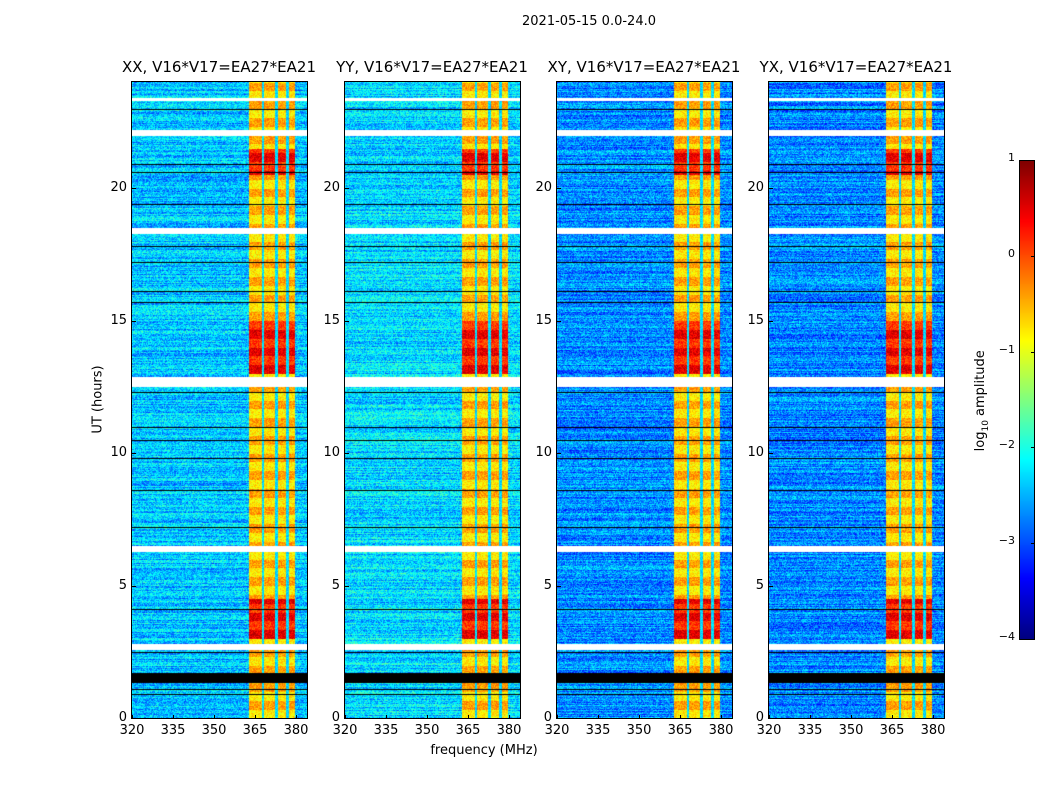  Describe the element at coordinates (1011, 253) in the screenshot. I see `colorbar-tick-label: 0` at that location.